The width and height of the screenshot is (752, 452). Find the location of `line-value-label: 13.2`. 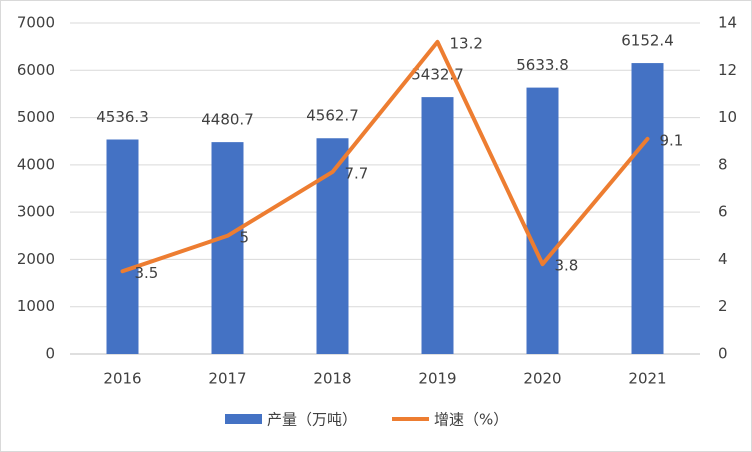

line-value-label: 13.2 is located at coordinates (466, 43).